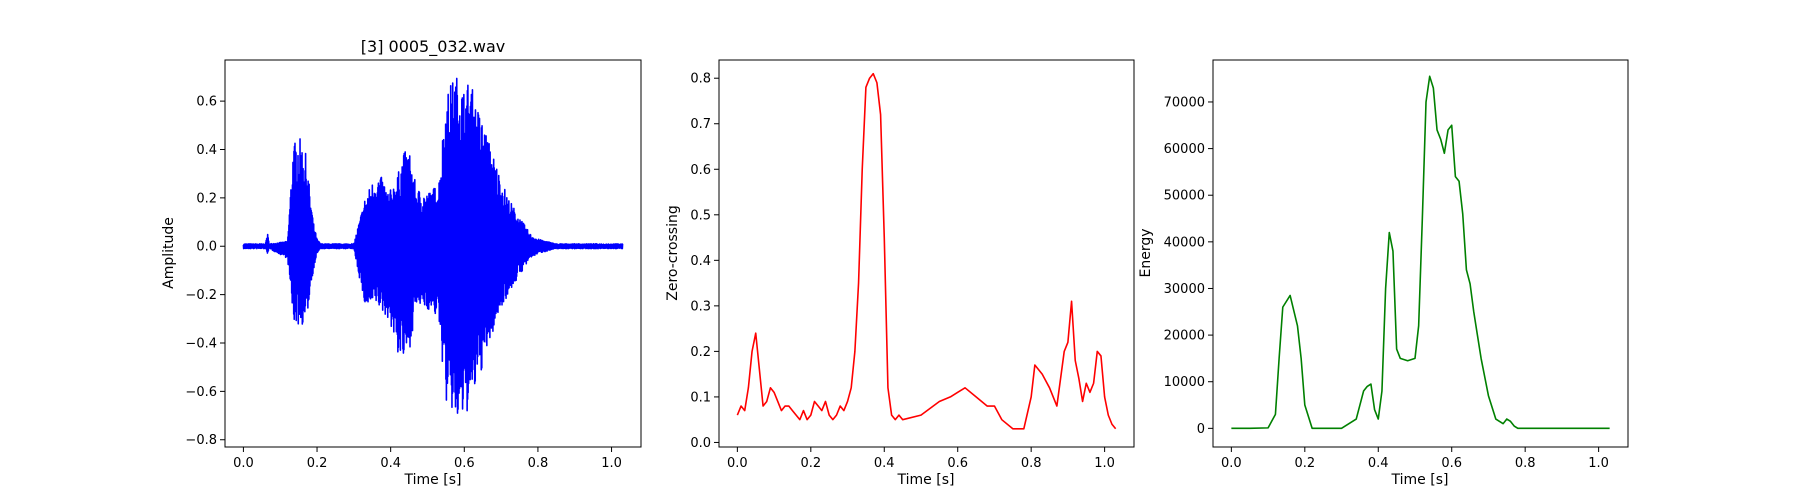 This screenshot has width=1800, height=500. I want to click on series-line, so click(1420, 252).